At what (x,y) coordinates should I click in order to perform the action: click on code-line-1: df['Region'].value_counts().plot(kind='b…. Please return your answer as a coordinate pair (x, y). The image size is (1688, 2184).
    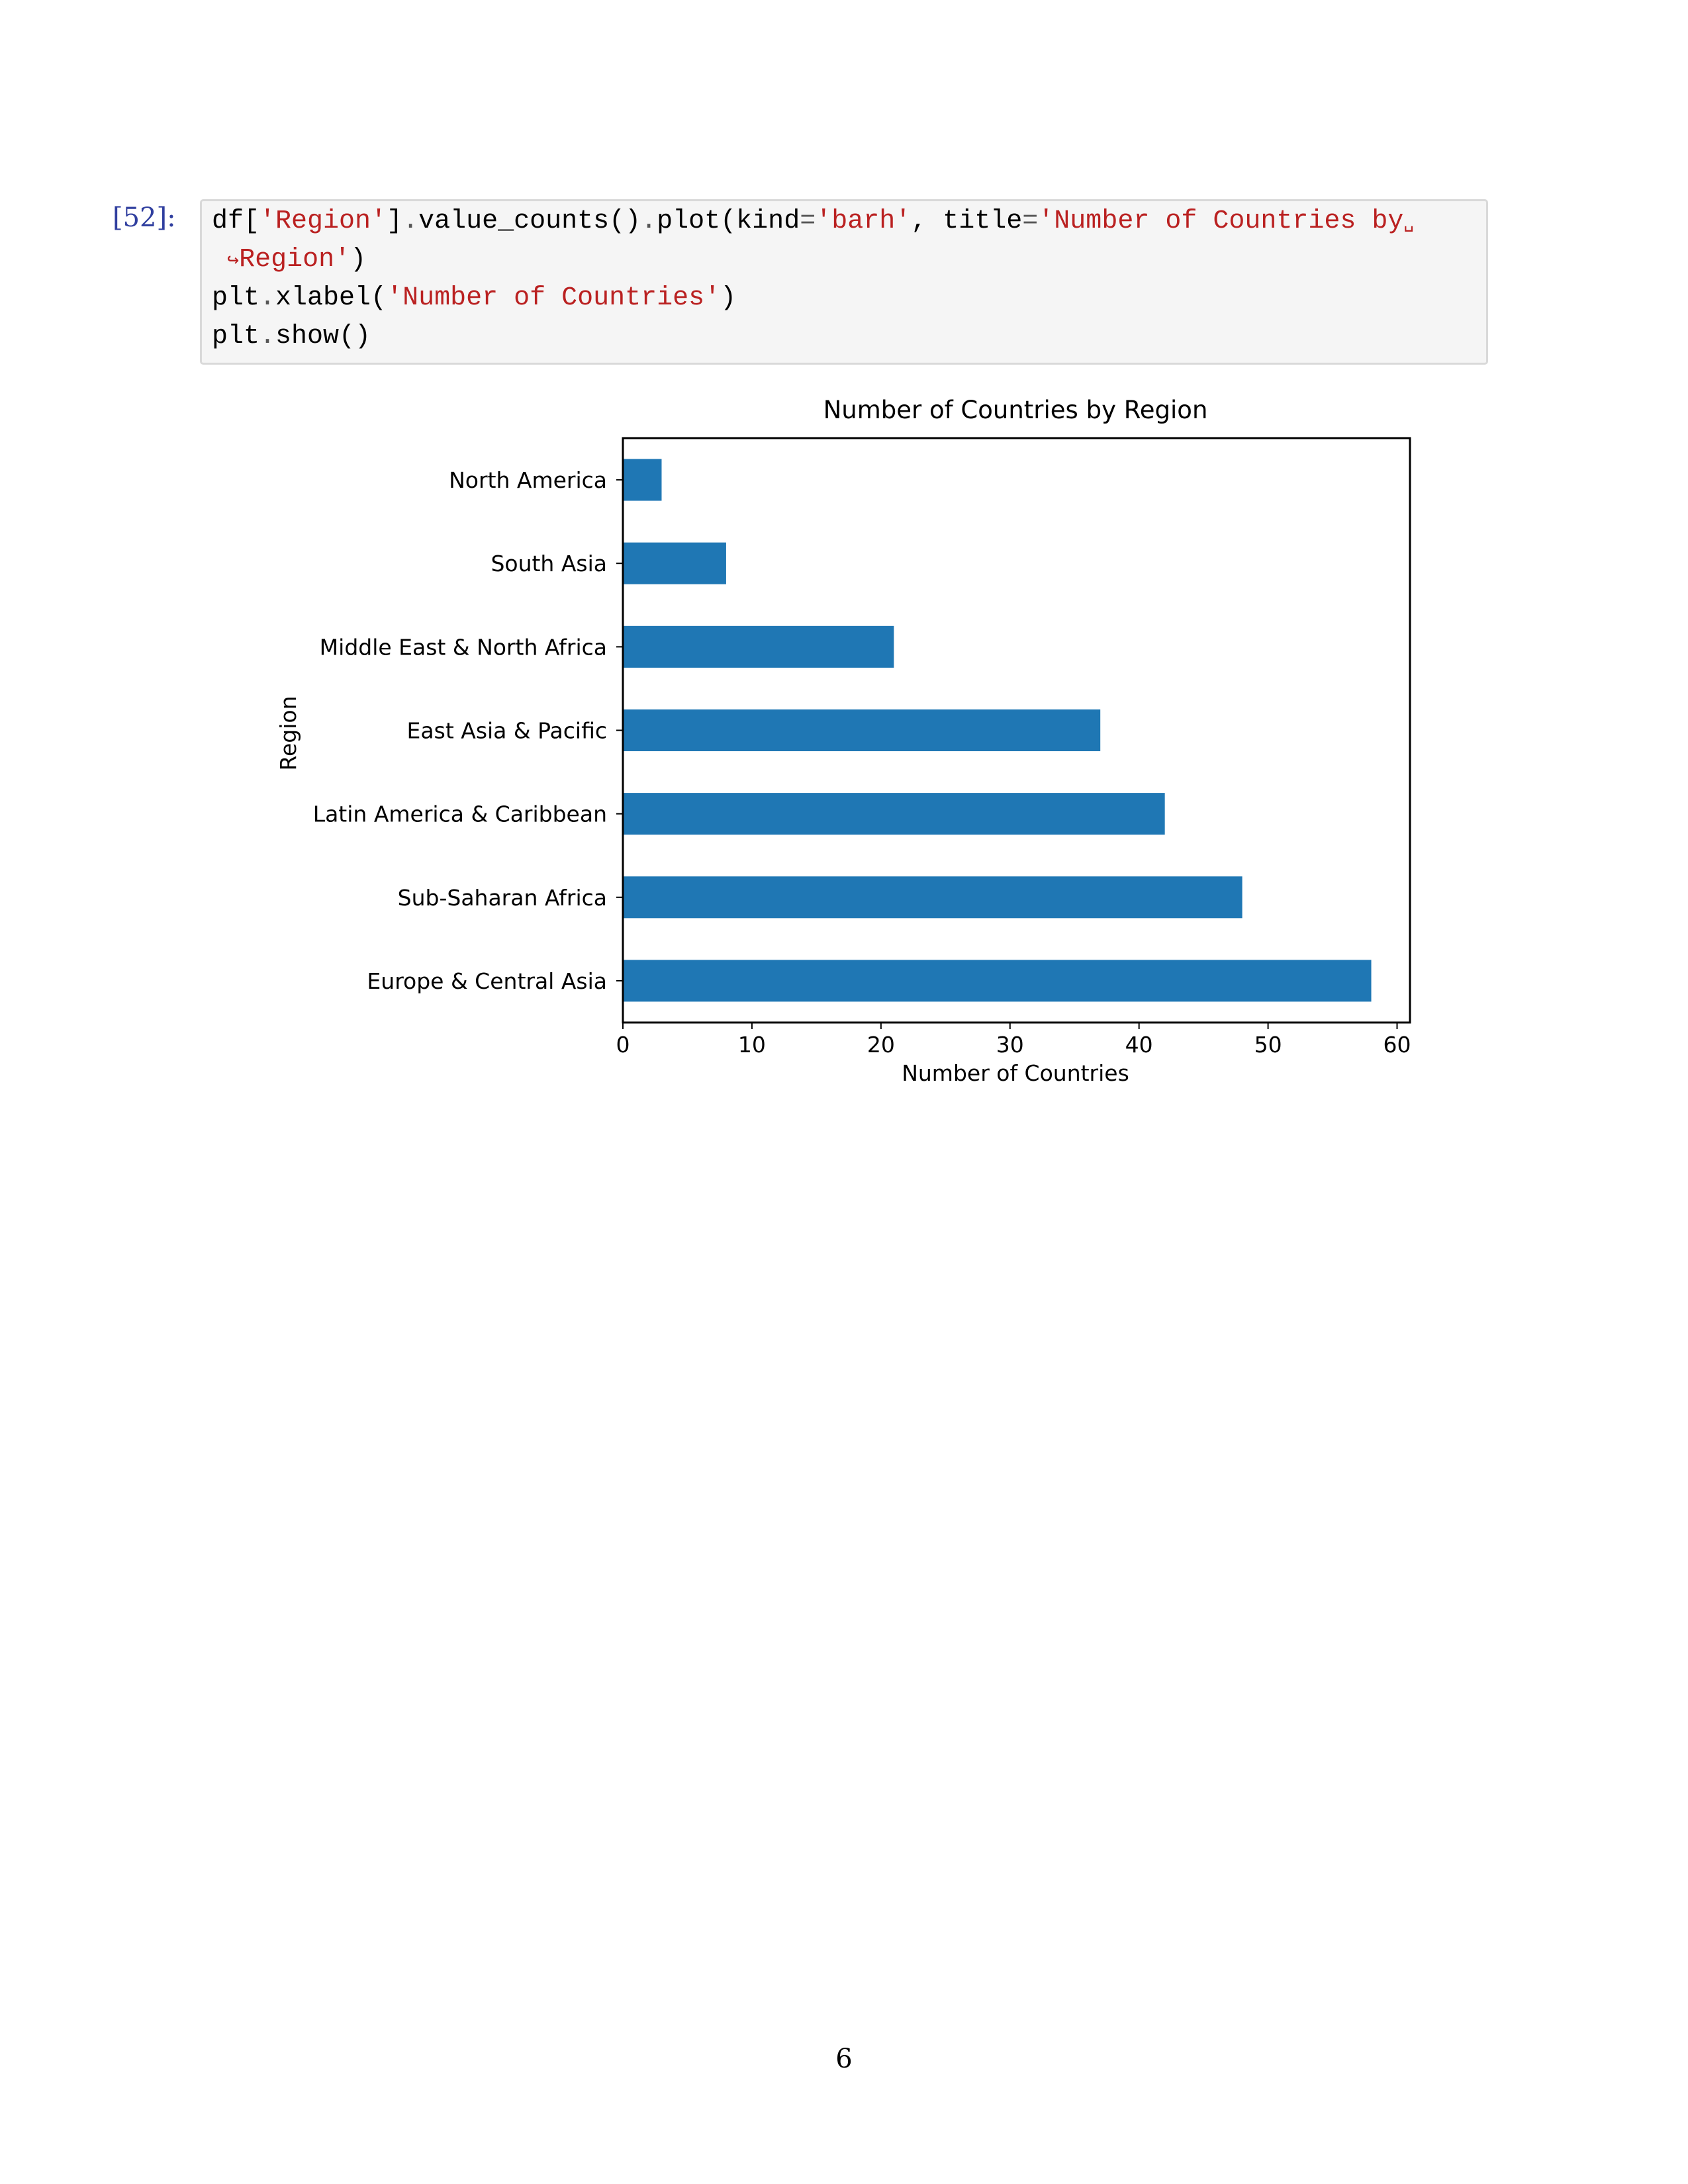
    Looking at the image, I should click on (813, 223).